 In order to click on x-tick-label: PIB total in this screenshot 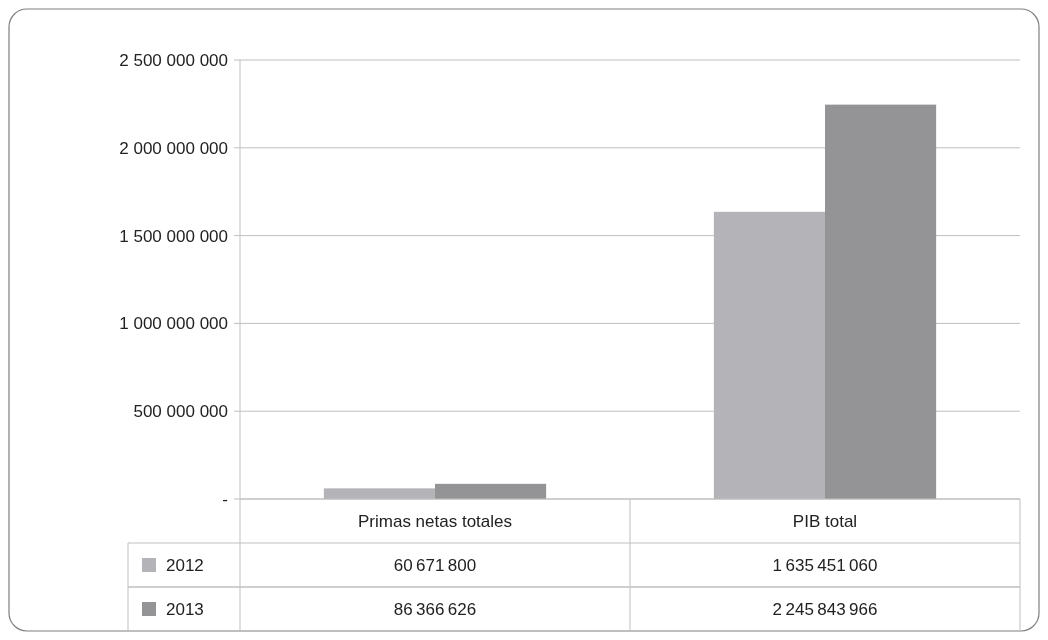, I will do `click(825, 521)`.